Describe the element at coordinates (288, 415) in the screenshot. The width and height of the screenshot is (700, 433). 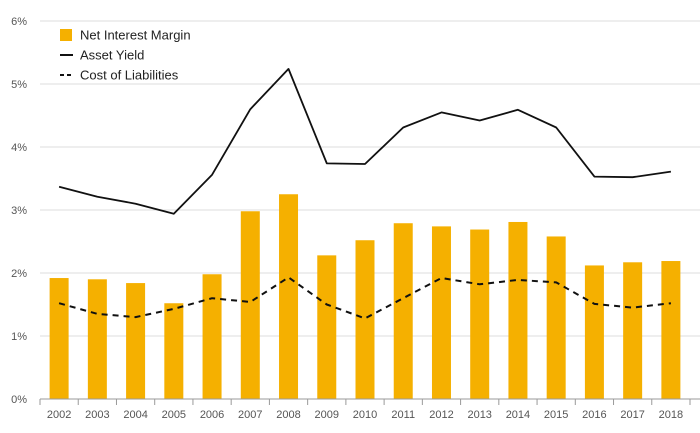
I see `x-tick-label: 2008` at that location.